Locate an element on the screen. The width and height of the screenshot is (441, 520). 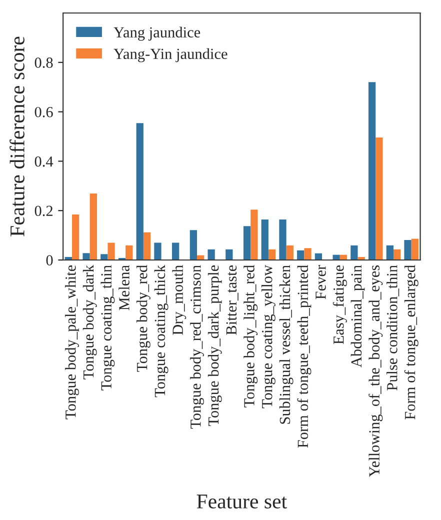
x-tick-label: Tongue body_pale_white is located at coordinates (72, 342).